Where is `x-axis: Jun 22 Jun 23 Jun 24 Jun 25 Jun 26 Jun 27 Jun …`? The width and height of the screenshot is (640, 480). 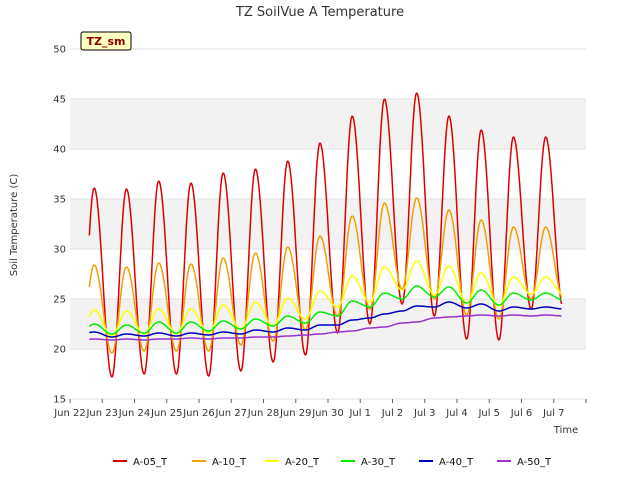 x-axis: Jun 22 Jun 23 Jun 24 Jun 25 Jun 26 Jun 27 Jun … is located at coordinates (320, 409).